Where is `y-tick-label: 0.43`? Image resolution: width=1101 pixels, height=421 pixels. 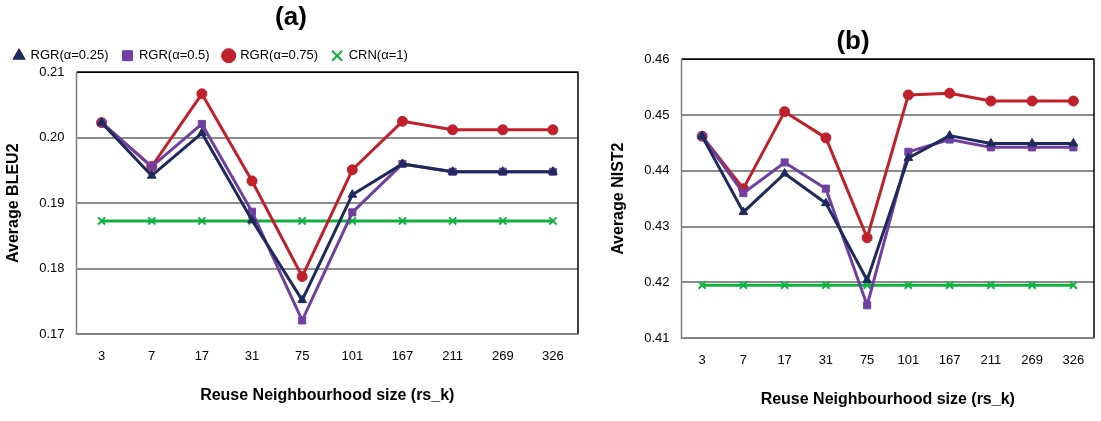
y-tick-label: 0.43 is located at coordinates (657, 226).